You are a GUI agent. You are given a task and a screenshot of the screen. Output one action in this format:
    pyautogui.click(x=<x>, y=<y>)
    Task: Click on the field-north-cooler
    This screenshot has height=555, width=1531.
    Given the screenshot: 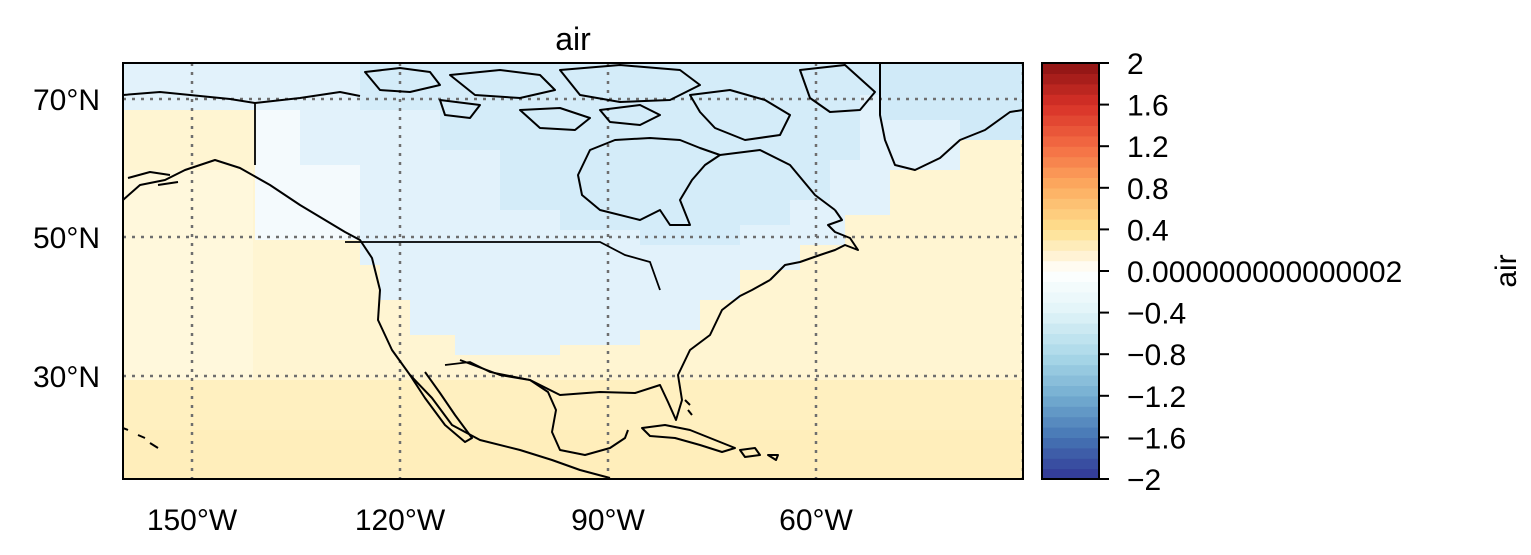 What is the action you would take?
    pyautogui.click(x=620, y=154)
    